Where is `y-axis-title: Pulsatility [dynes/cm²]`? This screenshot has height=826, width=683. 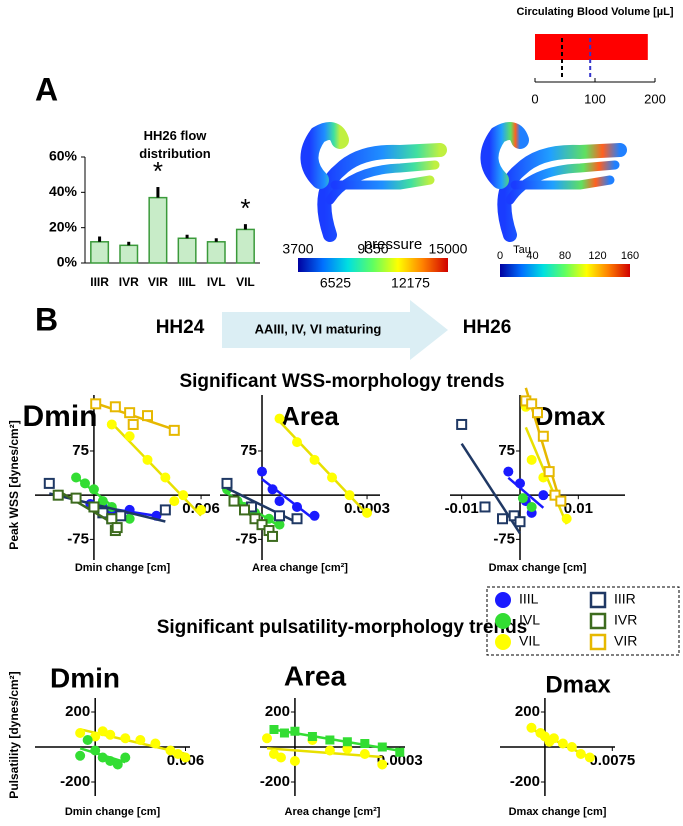 y-axis-title: Pulsatility [dynes/cm²] is located at coordinates (14, 734).